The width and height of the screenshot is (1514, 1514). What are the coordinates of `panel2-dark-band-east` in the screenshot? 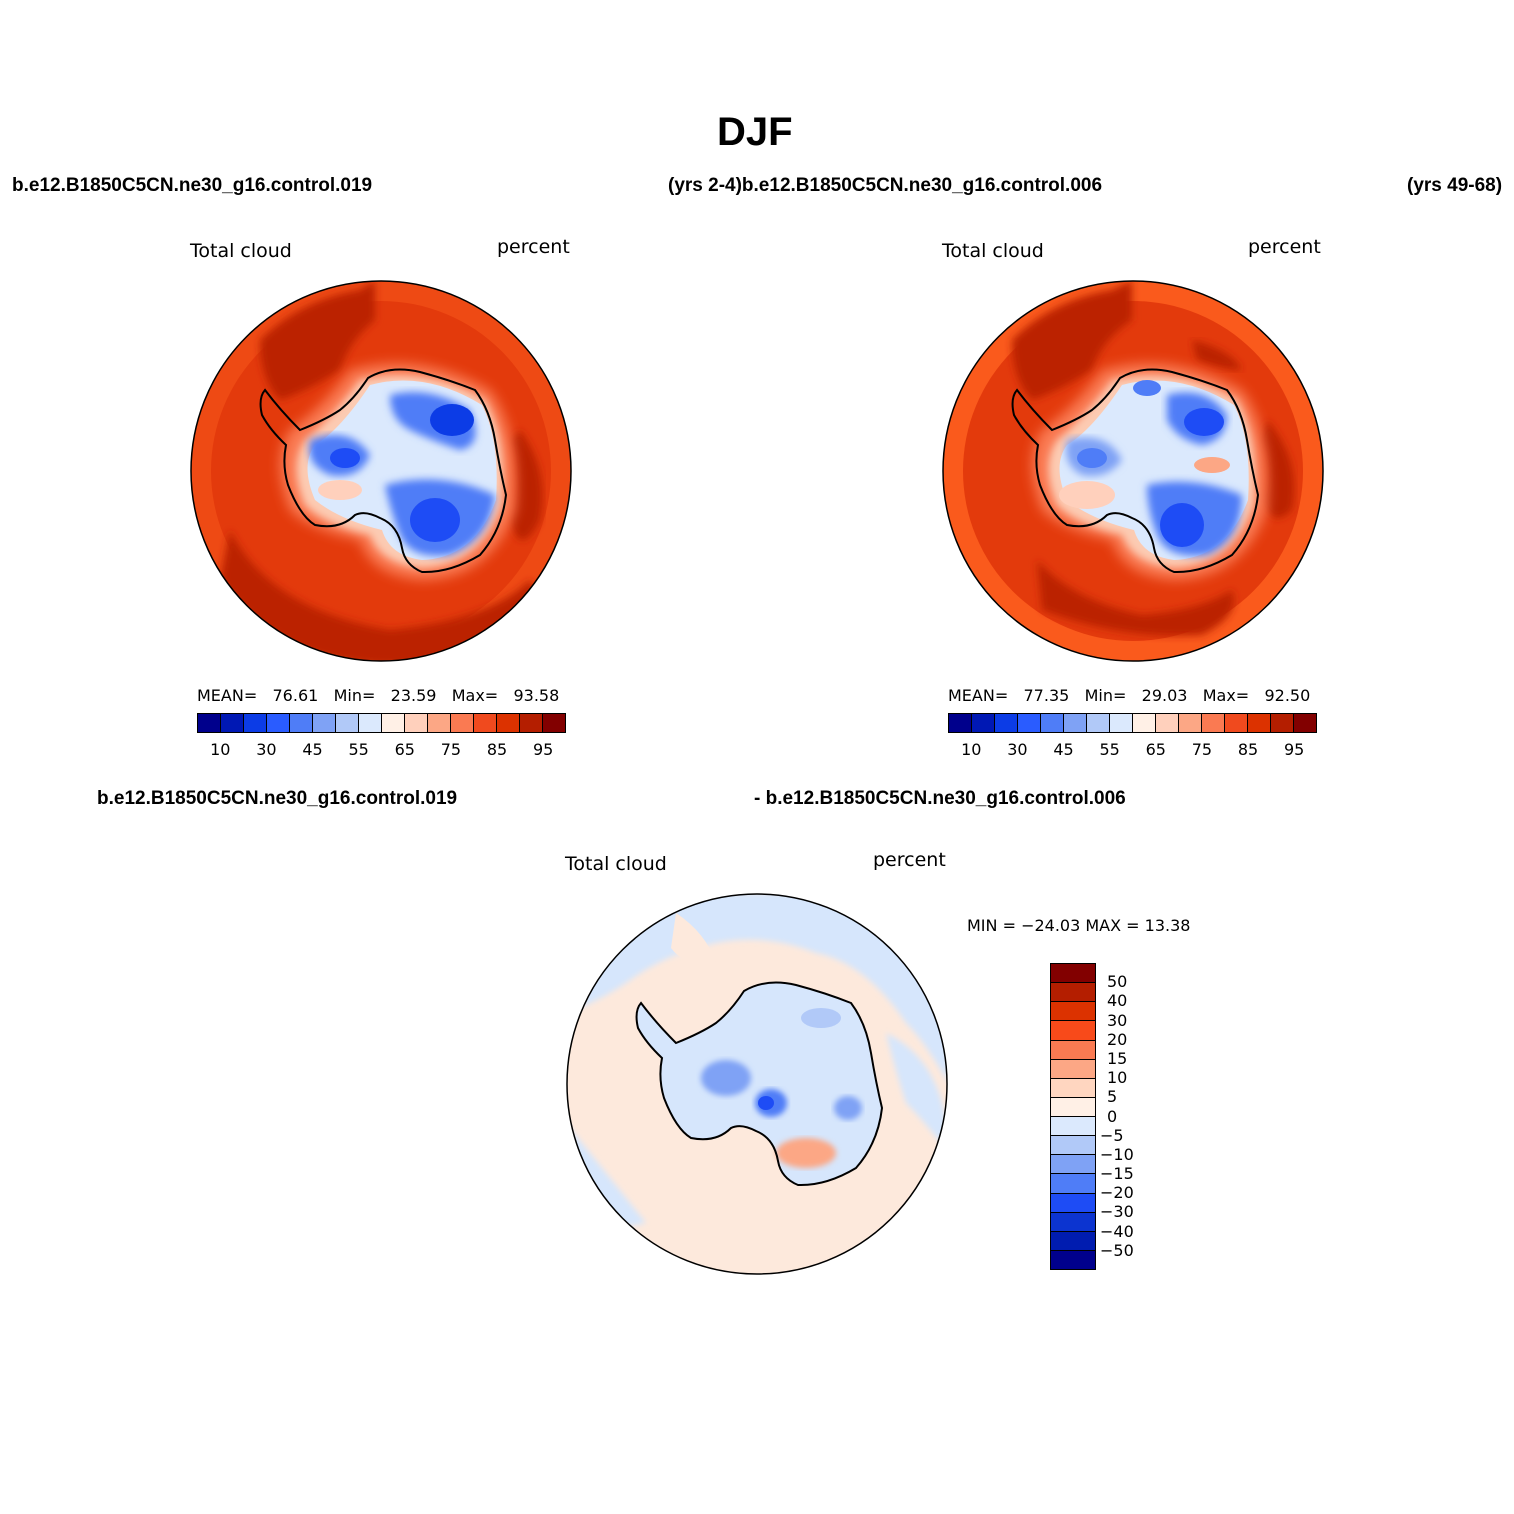 It's located at (1277, 469).